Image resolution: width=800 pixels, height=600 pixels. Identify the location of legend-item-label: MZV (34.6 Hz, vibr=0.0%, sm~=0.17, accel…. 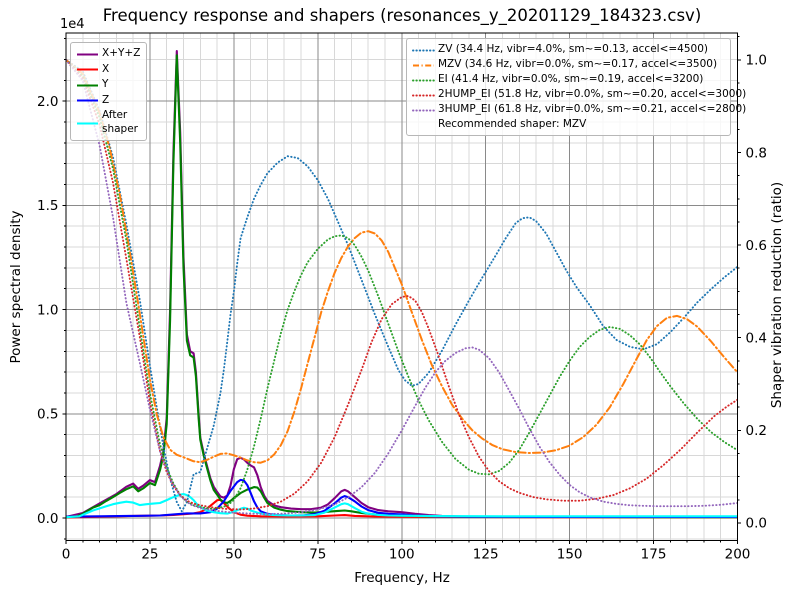
(578, 64).